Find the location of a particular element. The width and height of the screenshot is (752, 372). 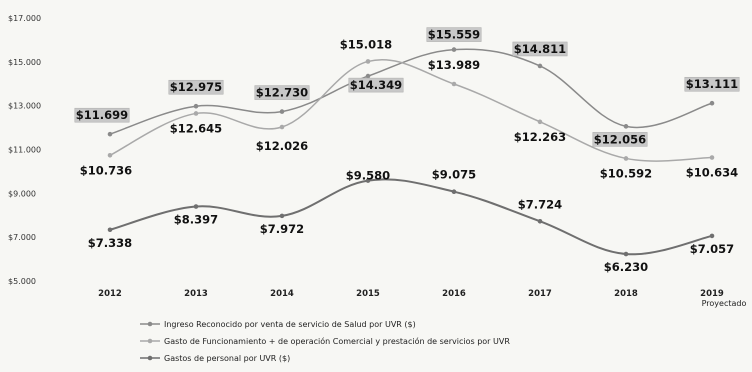

data-label-personal: $7.057 is located at coordinates (712, 249).